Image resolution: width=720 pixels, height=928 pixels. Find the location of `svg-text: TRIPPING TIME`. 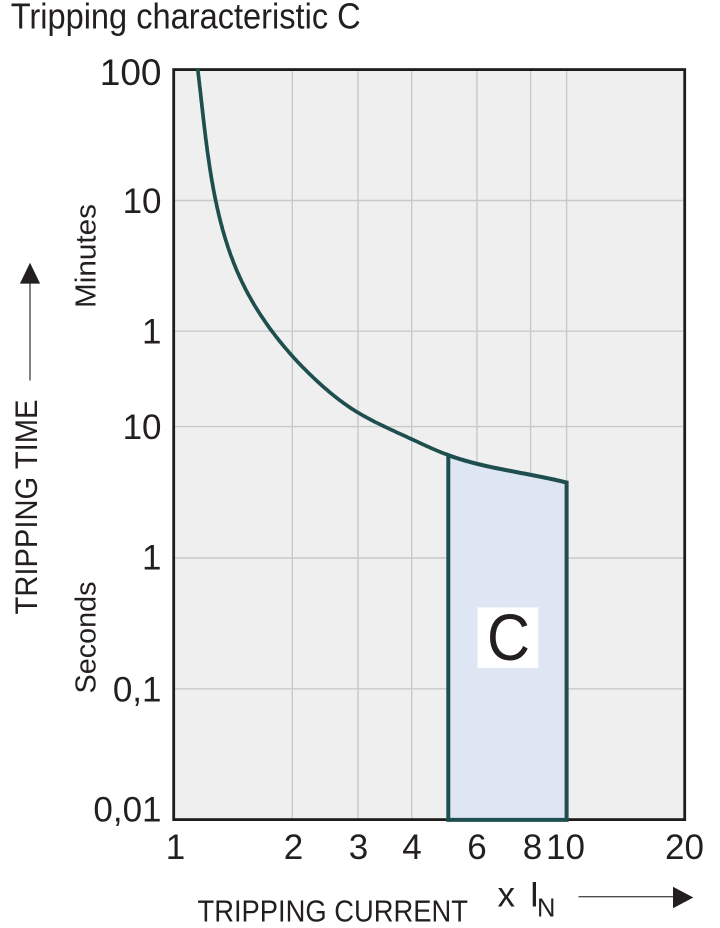

svg-text: TRIPPING TIME is located at coordinates (26, 507).